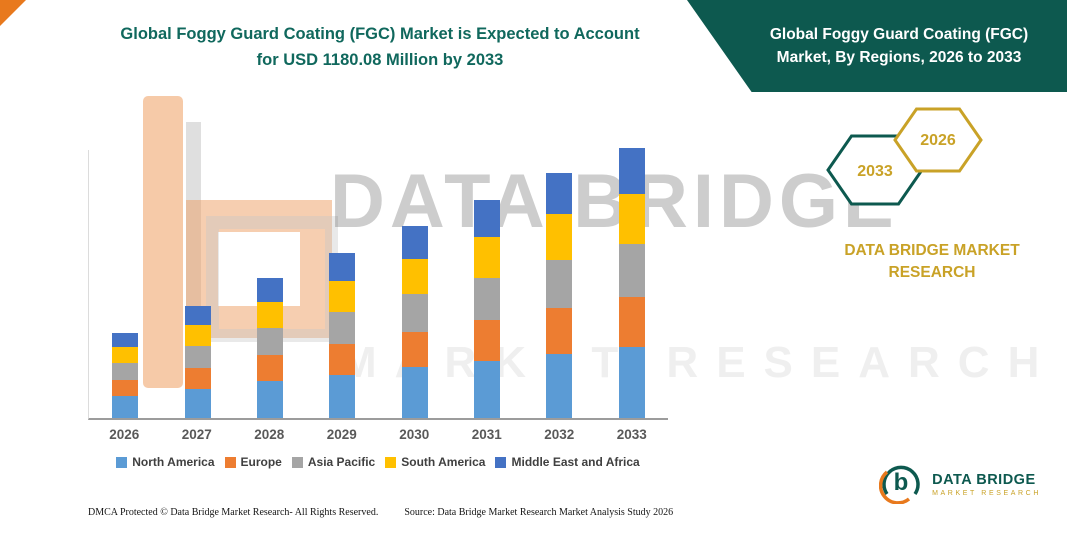 The width and height of the screenshot is (1067, 533). Describe the element at coordinates (699, 362) in the screenshot. I see `watermark-text-market-research: MARKET RESEARCH` at that location.